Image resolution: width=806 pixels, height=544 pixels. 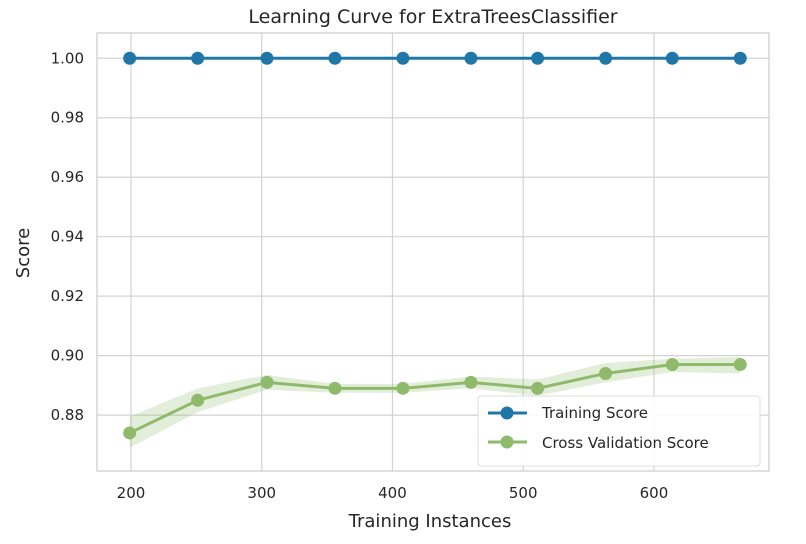 I want to click on x-tick-labels: 200 300 400 500 600, so click(x=393, y=493).